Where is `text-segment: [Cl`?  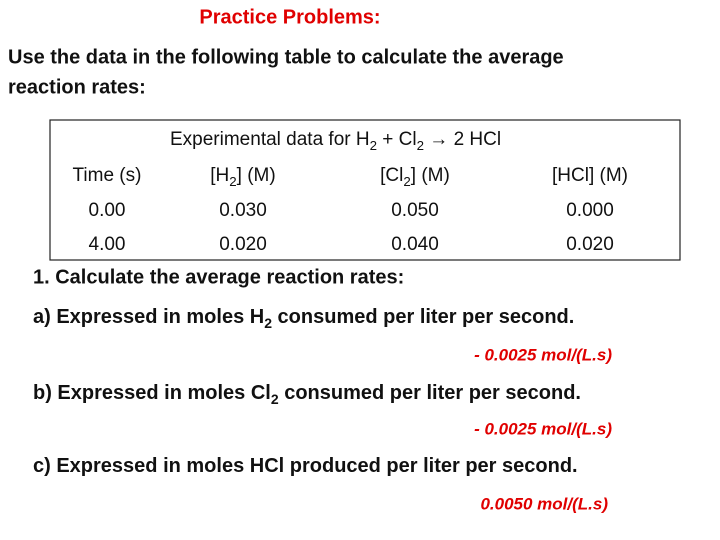 text-segment: [Cl is located at coordinates (391, 175).